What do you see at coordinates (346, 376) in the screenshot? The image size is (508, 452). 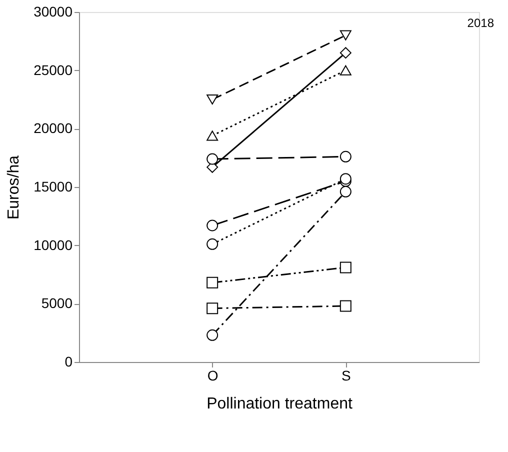 I see `x-tick-label: S` at bounding box center [346, 376].